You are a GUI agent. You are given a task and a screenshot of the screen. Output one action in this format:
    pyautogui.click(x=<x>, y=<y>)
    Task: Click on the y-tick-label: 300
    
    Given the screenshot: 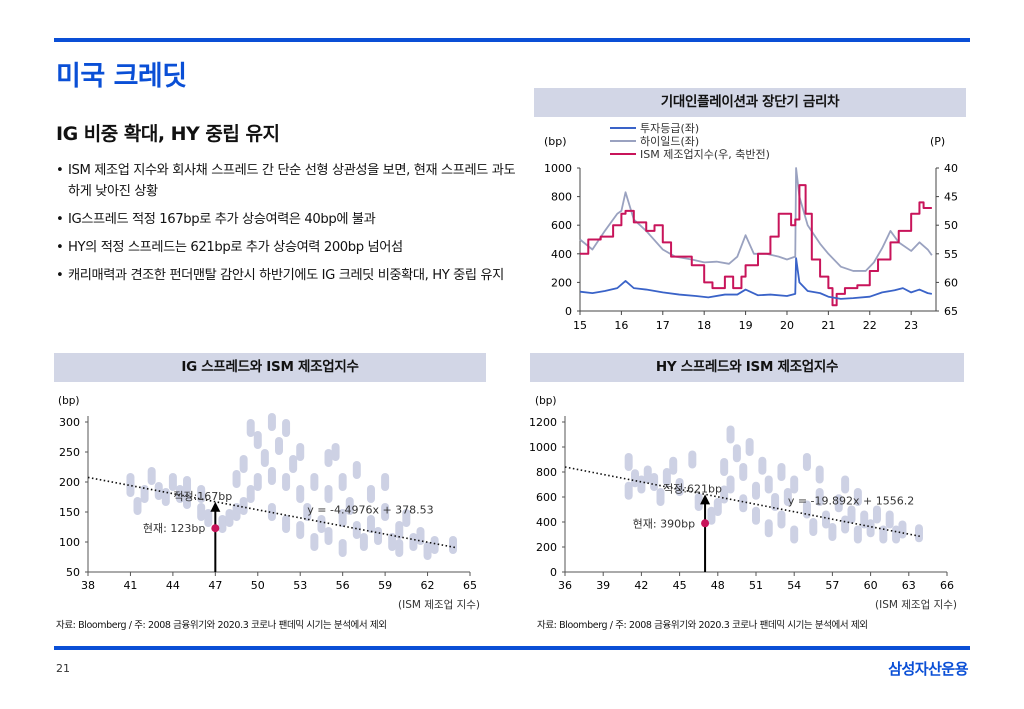 What is the action you would take?
    pyautogui.click(x=69, y=422)
    